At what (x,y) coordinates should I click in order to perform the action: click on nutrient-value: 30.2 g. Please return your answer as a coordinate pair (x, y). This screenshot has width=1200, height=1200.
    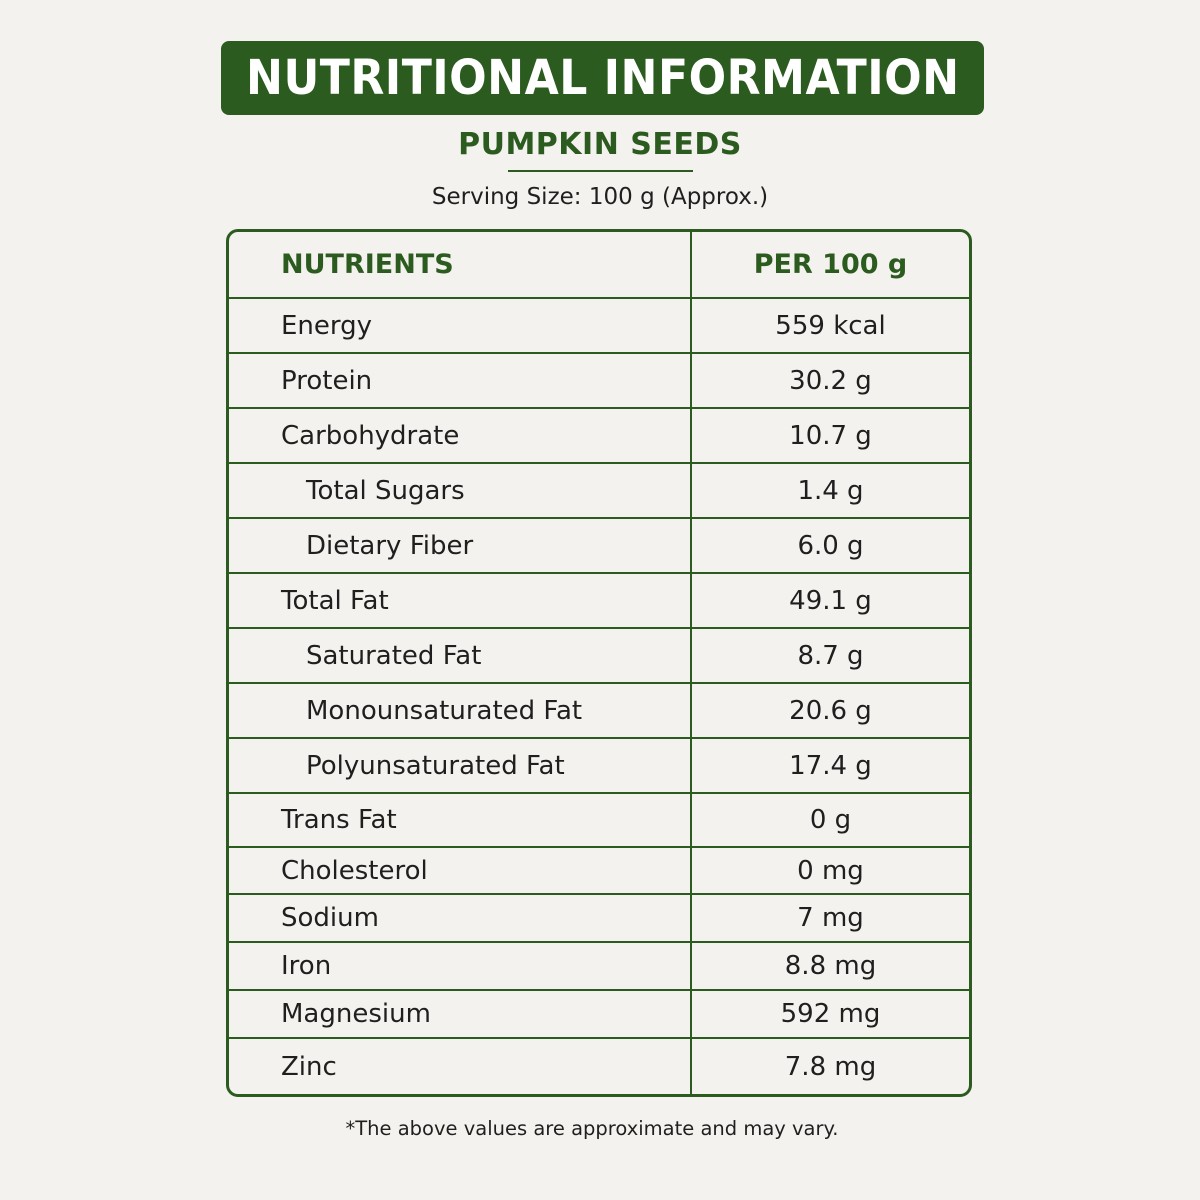
    Looking at the image, I should click on (830, 380).